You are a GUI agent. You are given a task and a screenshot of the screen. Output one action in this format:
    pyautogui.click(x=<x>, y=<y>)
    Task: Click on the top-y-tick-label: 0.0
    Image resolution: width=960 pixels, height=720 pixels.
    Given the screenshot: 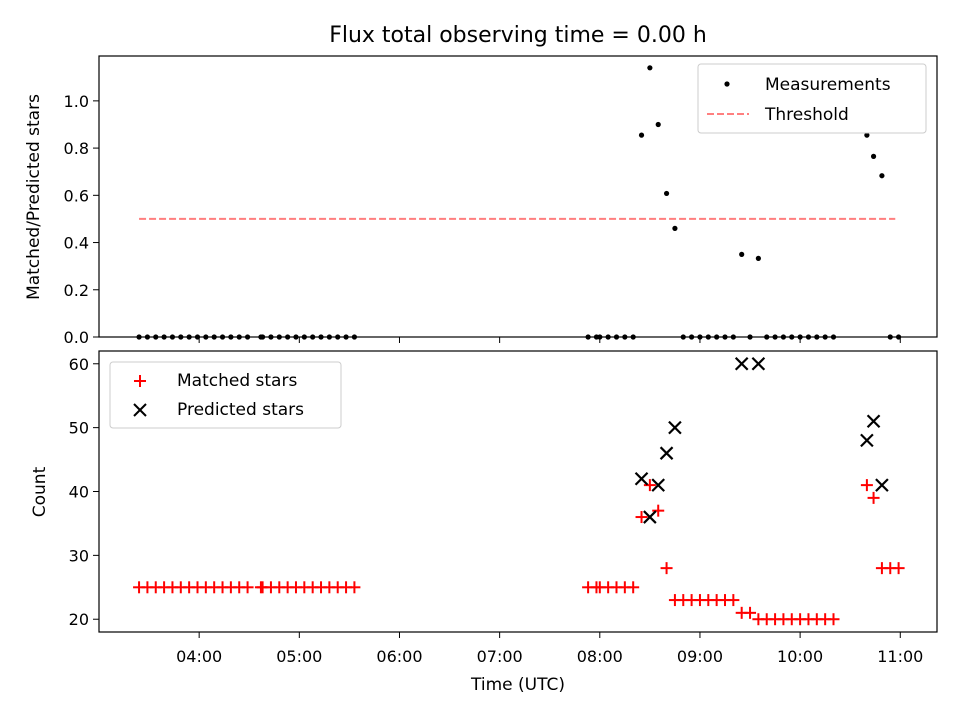 What is the action you would take?
    pyautogui.click(x=76, y=337)
    